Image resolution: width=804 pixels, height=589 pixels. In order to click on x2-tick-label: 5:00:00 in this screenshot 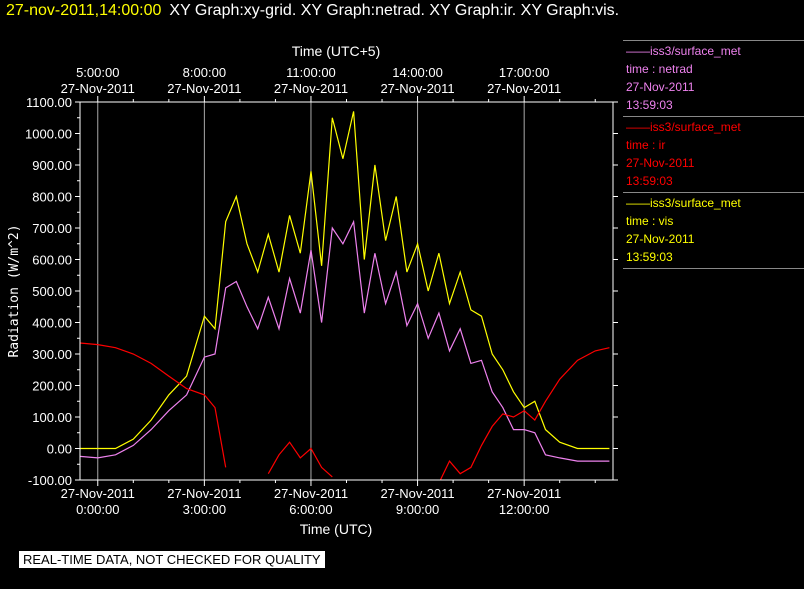, I will do `click(97, 72)`.